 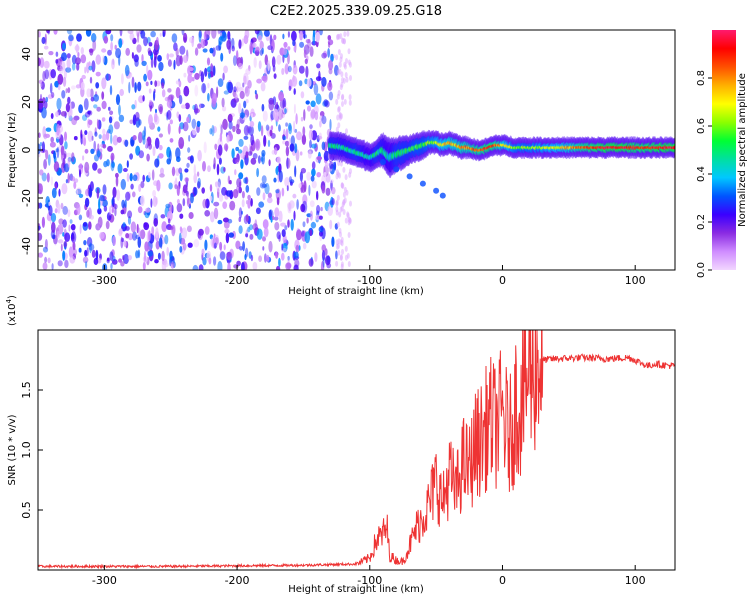 I want to click on x-tick-label: -100, so click(x=369, y=280).